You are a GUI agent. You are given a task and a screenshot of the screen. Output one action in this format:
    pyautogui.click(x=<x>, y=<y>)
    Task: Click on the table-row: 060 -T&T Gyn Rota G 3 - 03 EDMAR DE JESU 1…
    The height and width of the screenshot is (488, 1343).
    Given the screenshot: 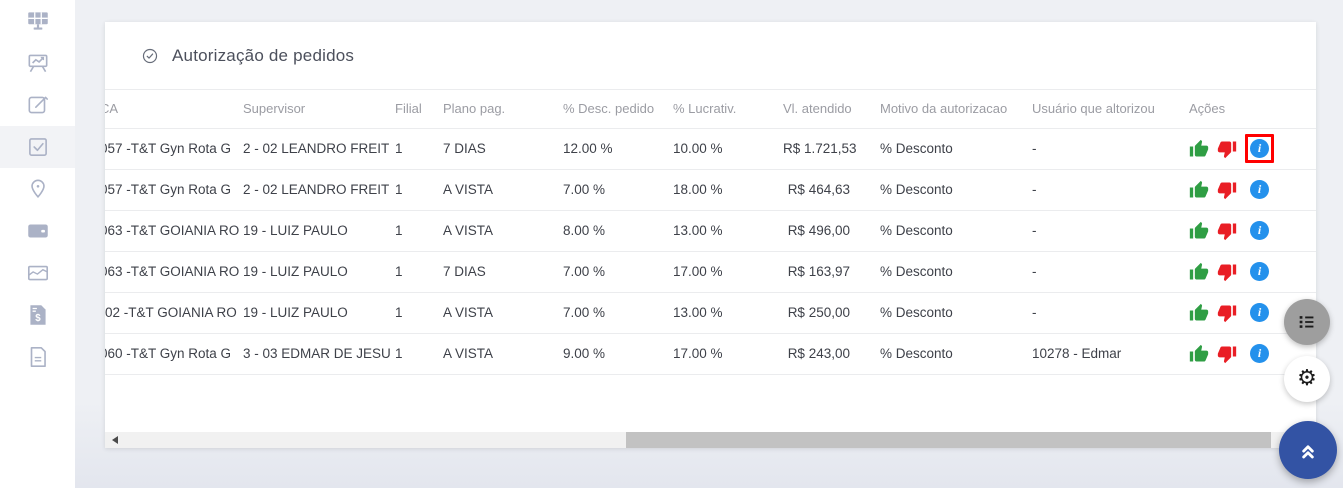 What is the action you would take?
    pyautogui.click(x=710, y=353)
    